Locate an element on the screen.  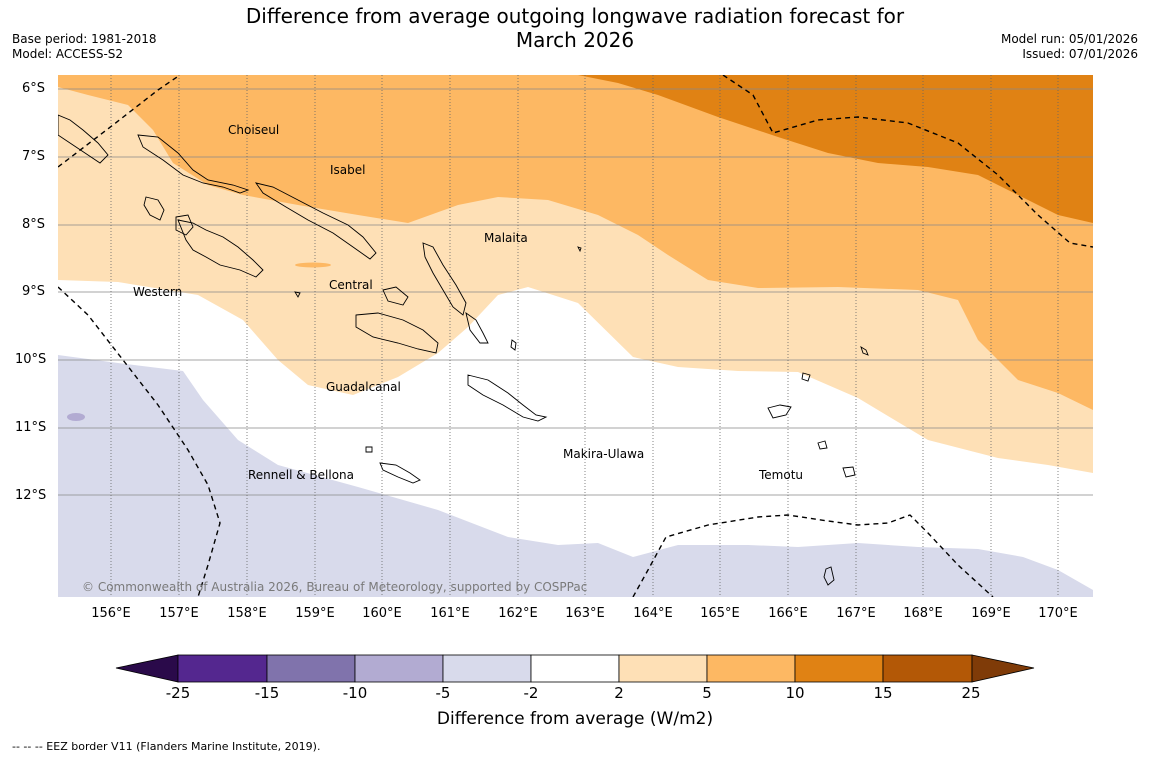
island-kolombangara is located at coordinates (184, 225).